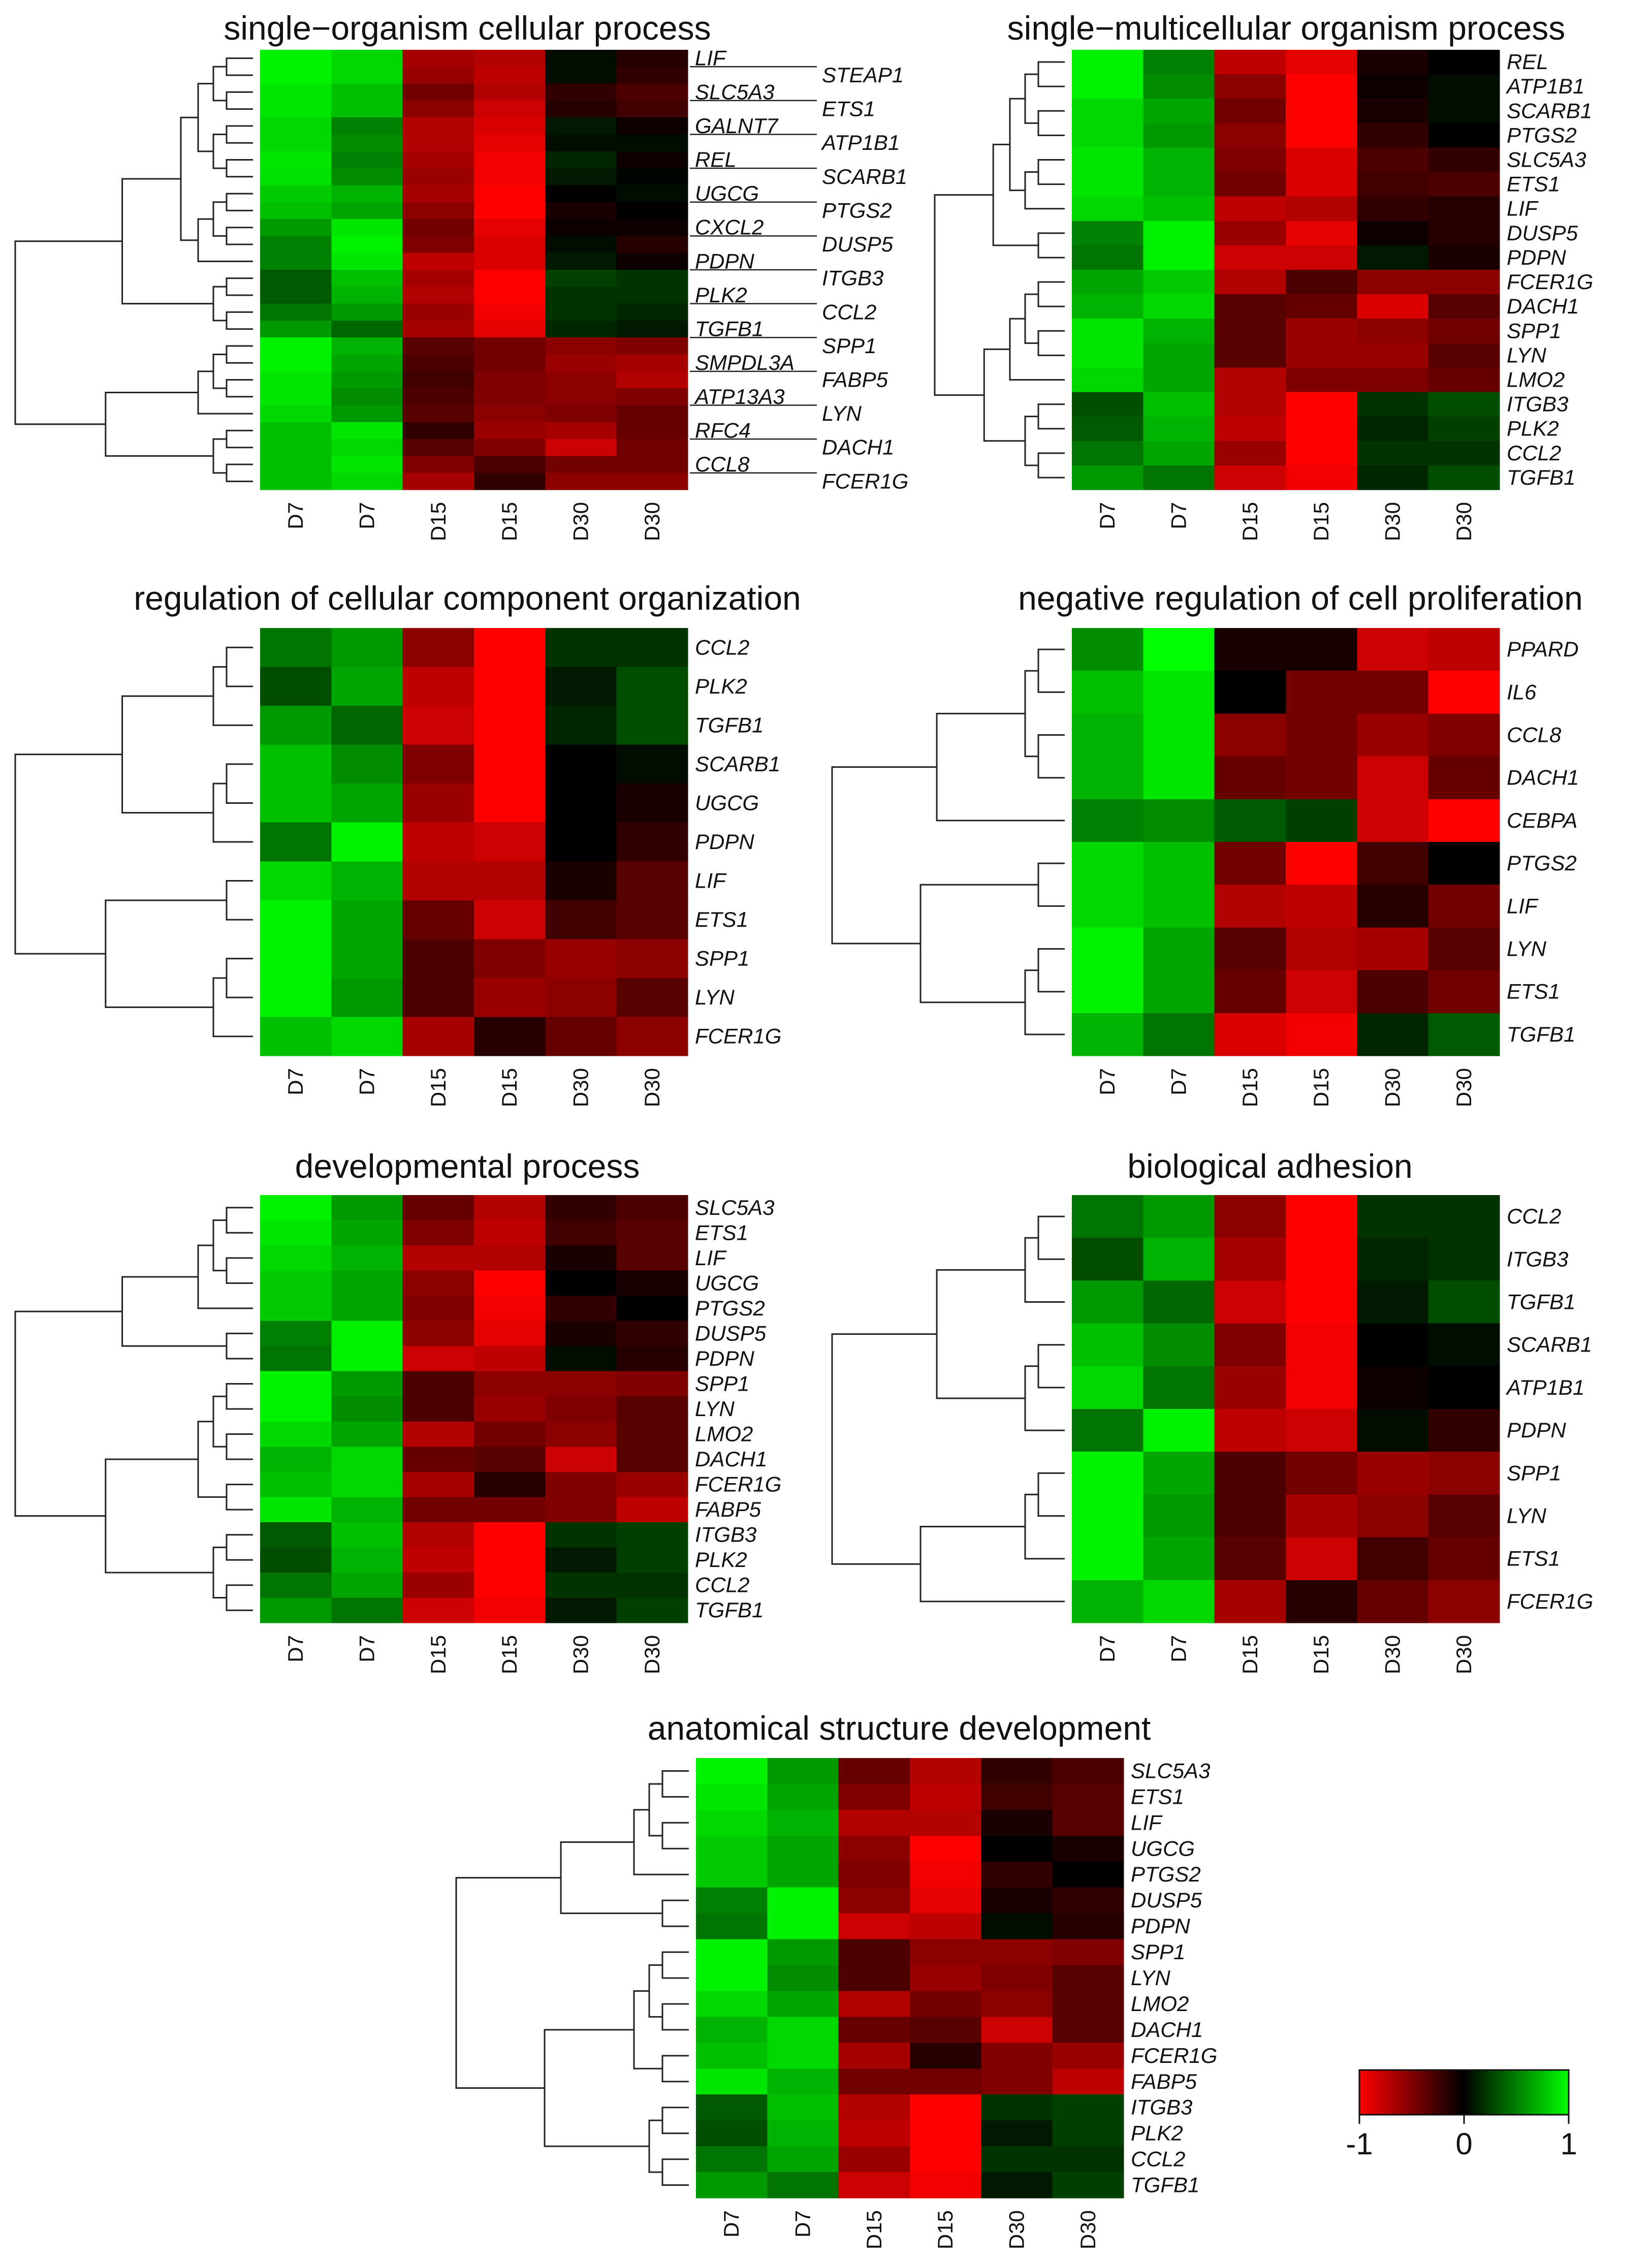  Describe the element at coordinates (68, 332) in the screenshot. I see `dendrogram-root` at that location.